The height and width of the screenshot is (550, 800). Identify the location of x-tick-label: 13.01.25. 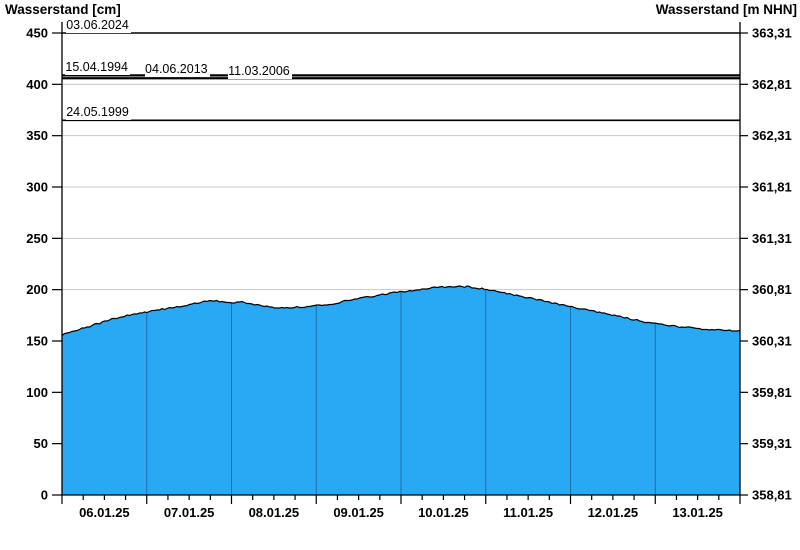
(697, 512).